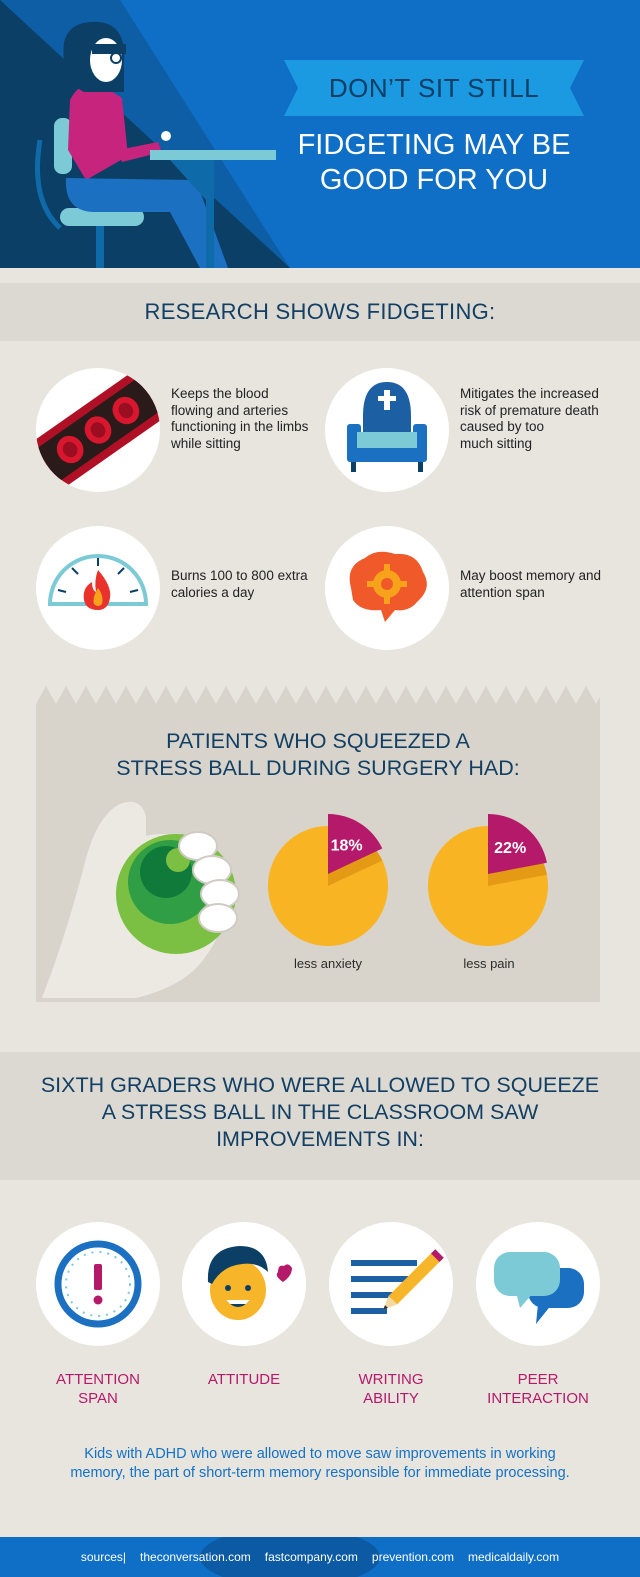 This screenshot has height=1577, width=640. What do you see at coordinates (531, 575) in the screenshot?
I see `benefit-line: May boost memory and` at bounding box center [531, 575].